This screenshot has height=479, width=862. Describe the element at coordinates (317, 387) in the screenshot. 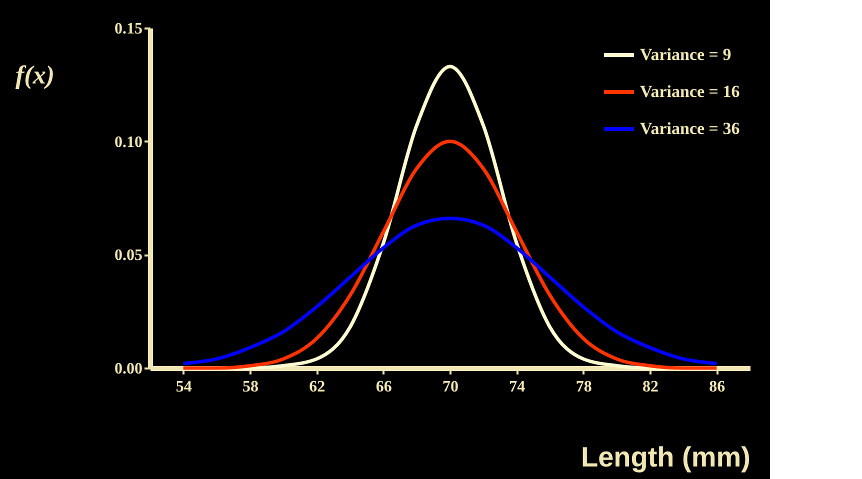

I see `x-tick-label: 62` at that location.